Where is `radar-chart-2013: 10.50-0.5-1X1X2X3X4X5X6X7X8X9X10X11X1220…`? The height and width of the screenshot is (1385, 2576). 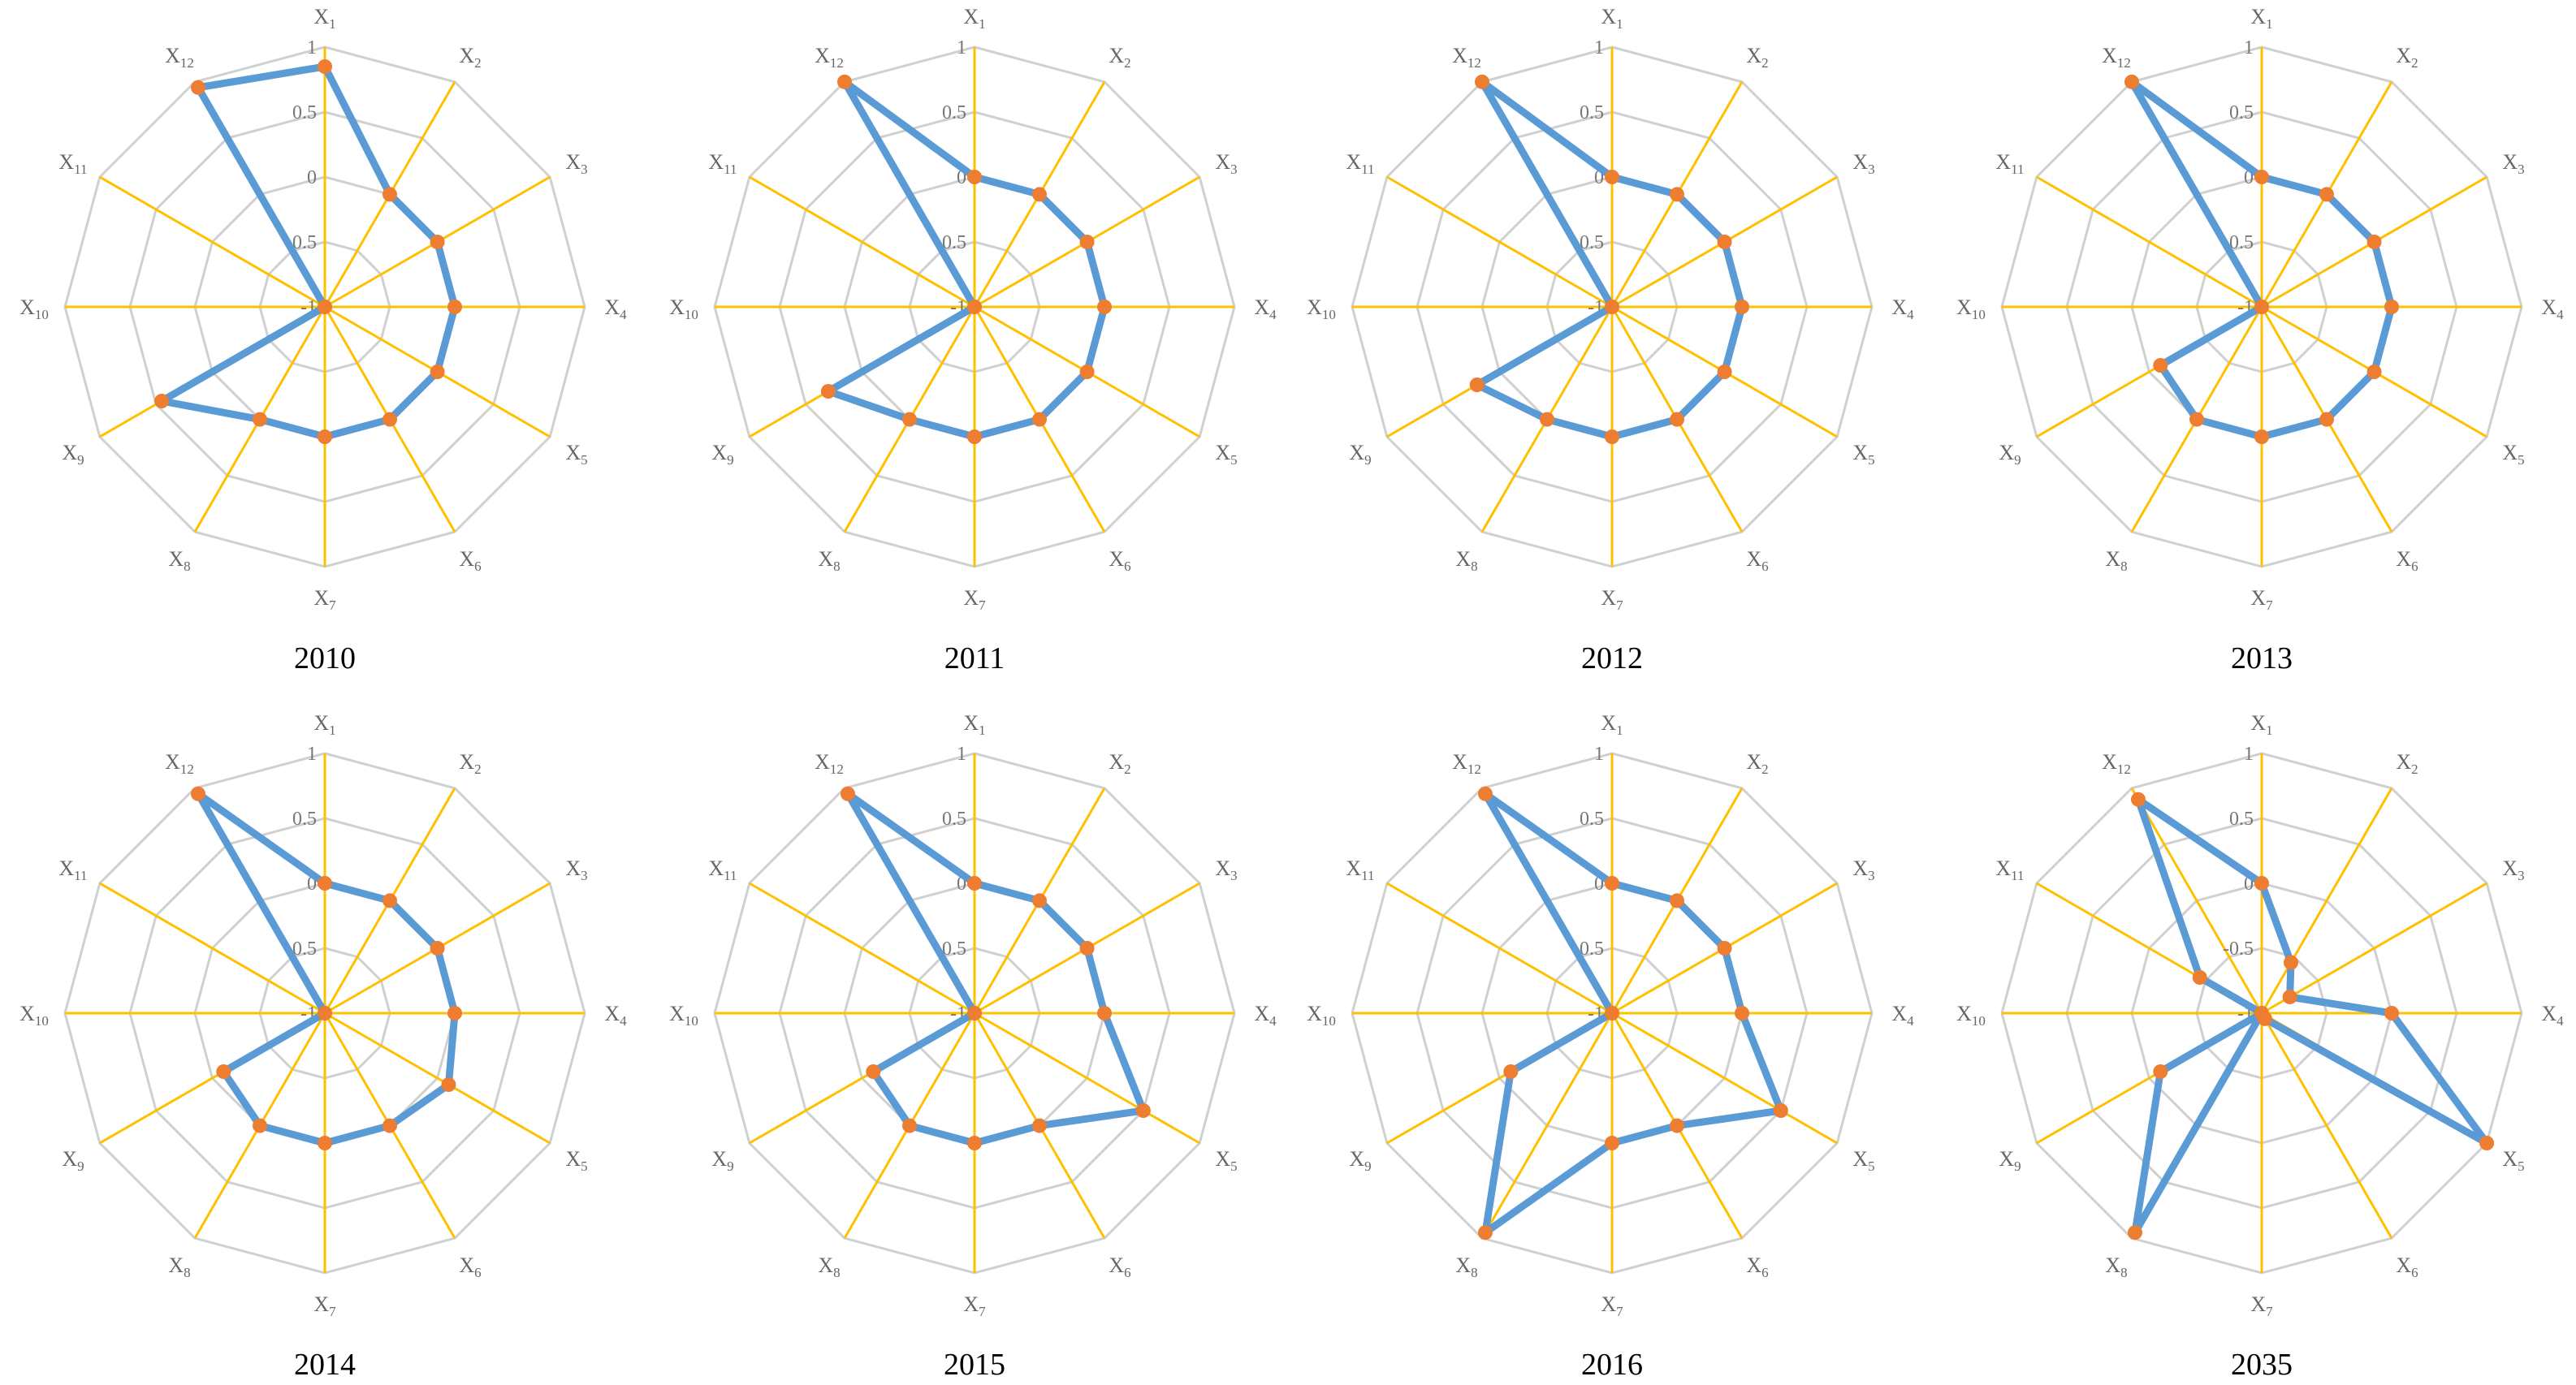
radar-chart-2013: 10.50-0.5-1X1X2X3X4X5X6X7X8X9X10X11X1220… is located at coordinates (2260, 340).